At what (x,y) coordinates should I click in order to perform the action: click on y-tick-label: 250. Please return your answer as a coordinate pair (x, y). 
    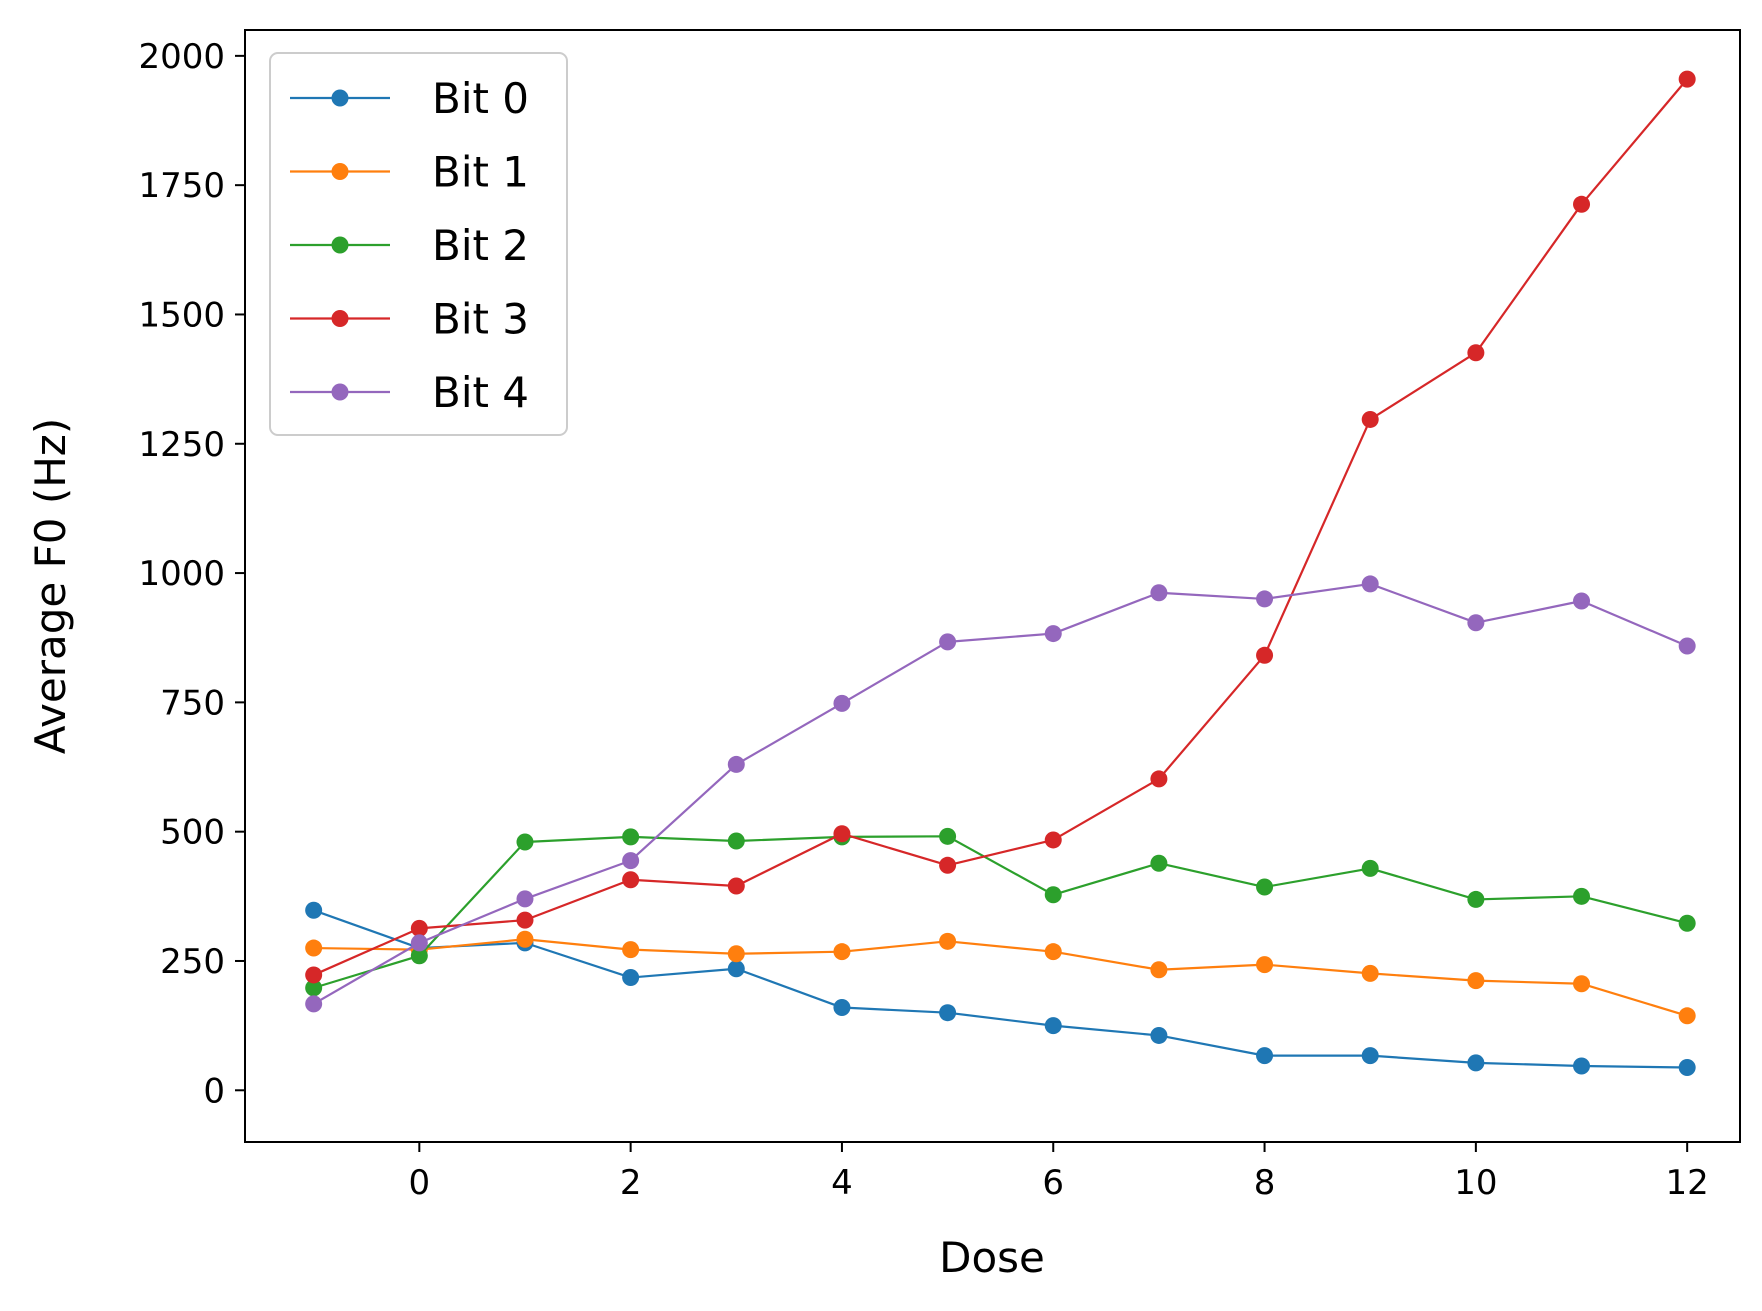
    Looking at the image, I should click on (192, 962).